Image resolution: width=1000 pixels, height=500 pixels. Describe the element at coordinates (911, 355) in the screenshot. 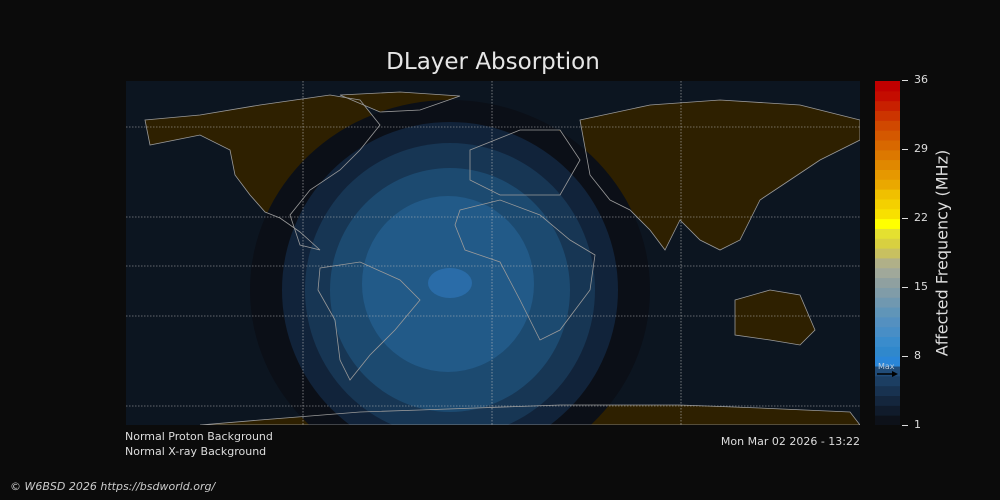

I see `colorbar-tick: 8` at that location.